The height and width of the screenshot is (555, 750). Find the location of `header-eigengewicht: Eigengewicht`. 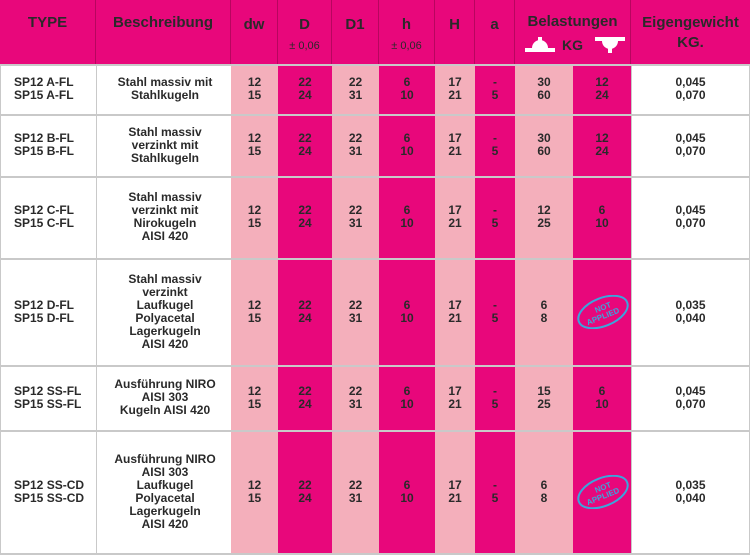

header-eigengewicht: Eigengewicht is located at coordinates (690, 22).